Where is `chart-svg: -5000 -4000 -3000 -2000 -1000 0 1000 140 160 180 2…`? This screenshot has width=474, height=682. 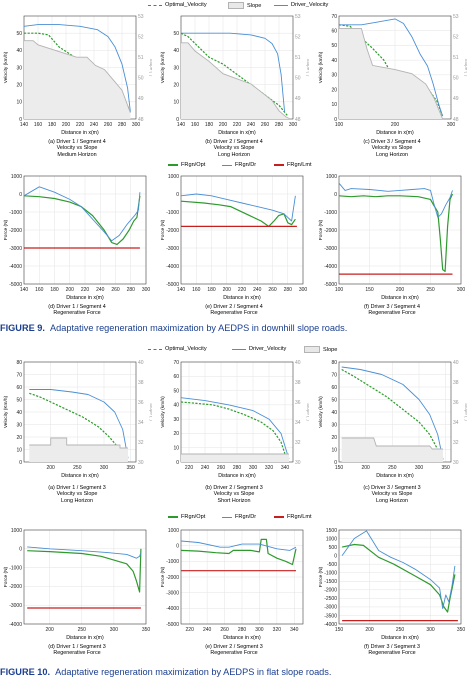
chart-svg: -5000 -4000 -3000 -2000 -1000 0 1000 140 160 180 2… is located at coordinates (233, 237).